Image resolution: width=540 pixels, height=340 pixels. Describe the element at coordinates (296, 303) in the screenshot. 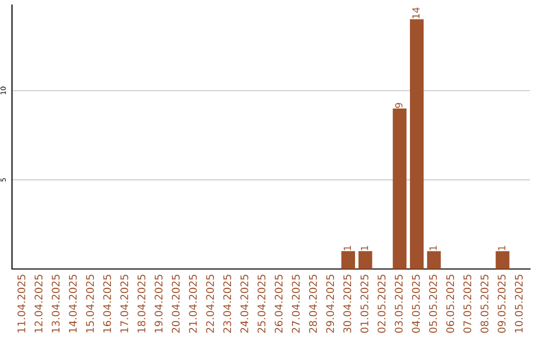

I see `x-tick-label: 27.04.2025` at that location.